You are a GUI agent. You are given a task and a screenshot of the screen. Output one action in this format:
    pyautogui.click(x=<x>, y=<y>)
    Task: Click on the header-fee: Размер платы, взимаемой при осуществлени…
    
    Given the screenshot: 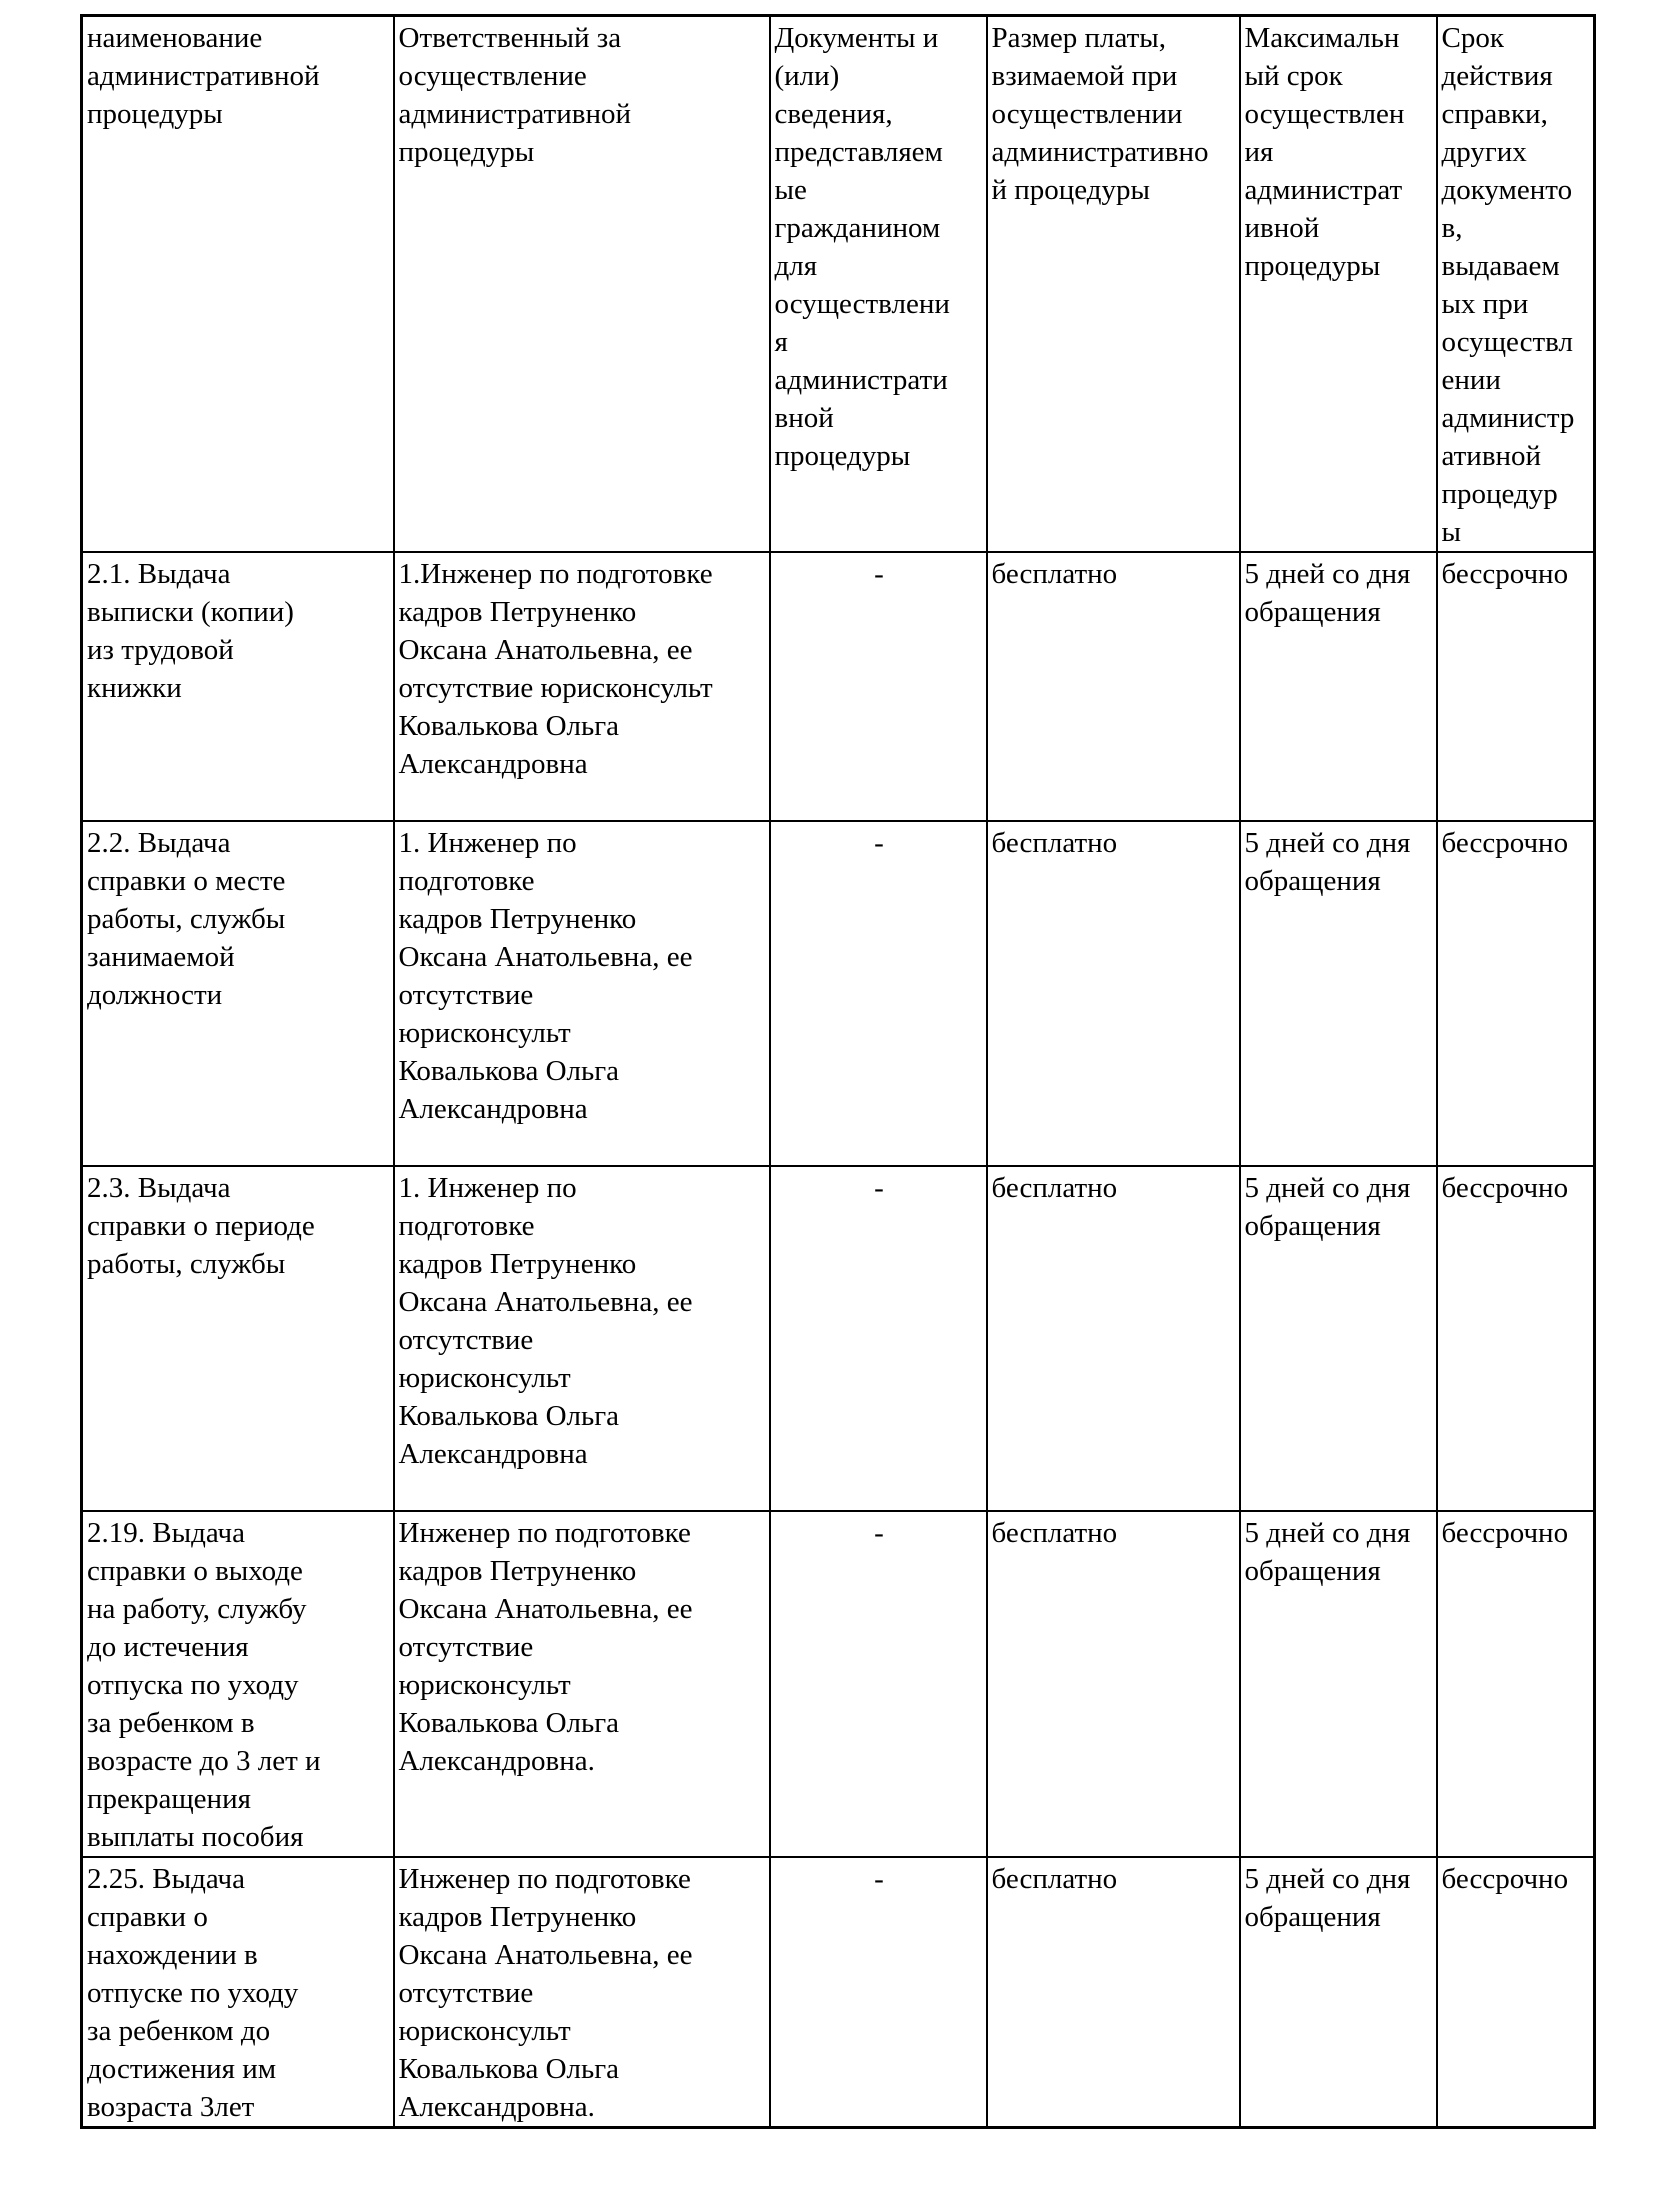 What is the action you would take?
    pyautogui.click(x=1113, y=283)
    